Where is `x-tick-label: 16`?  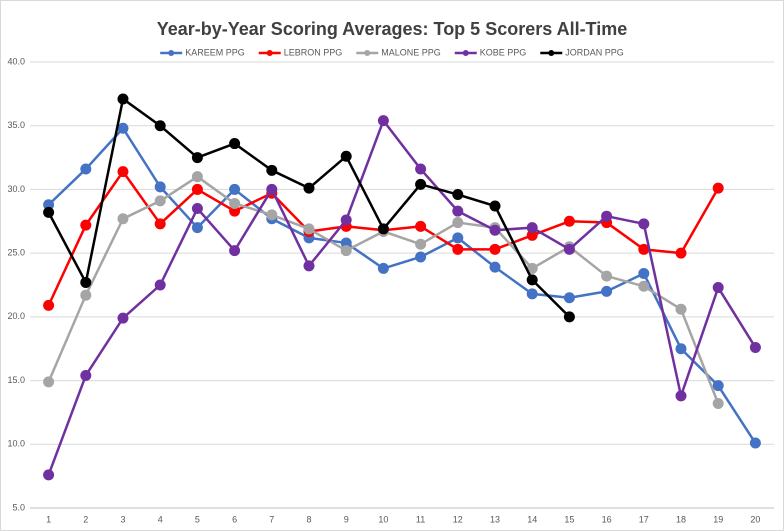 x-tick-label: 16 is located at coordinates (607, 519).